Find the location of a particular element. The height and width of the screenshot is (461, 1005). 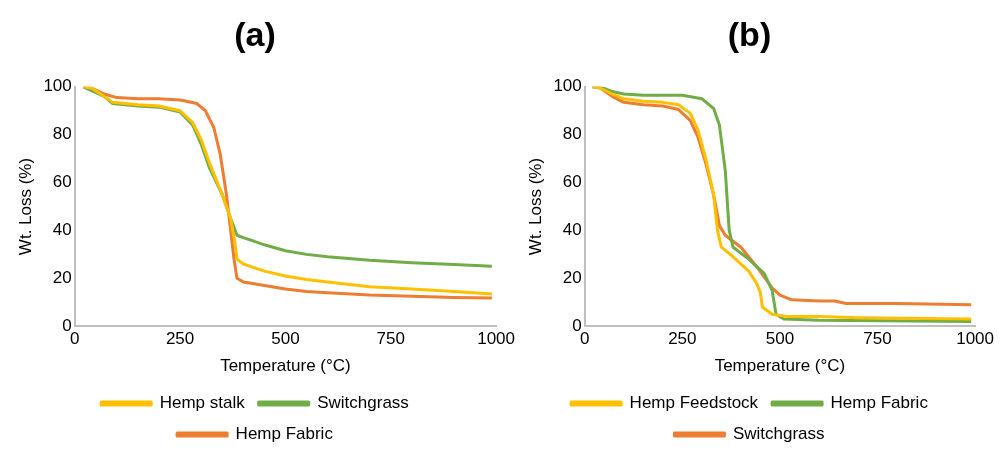

chart-title: (a) is located at coordinates (255, 33).